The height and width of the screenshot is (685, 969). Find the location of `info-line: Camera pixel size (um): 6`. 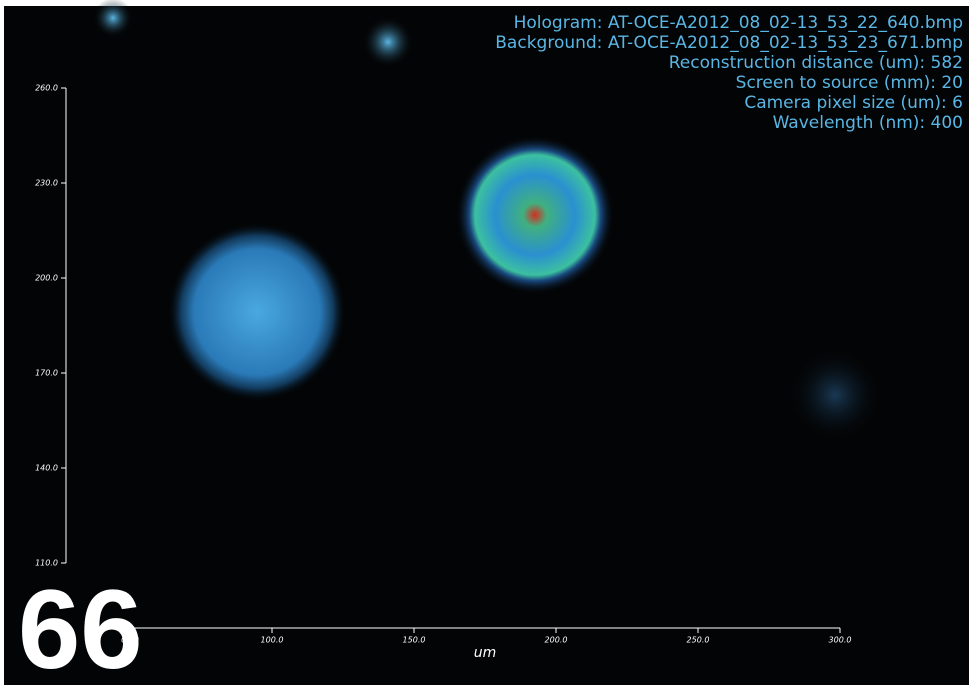

info-line: Camera pixel size (um): 6 is located at coordinates (853, 103).